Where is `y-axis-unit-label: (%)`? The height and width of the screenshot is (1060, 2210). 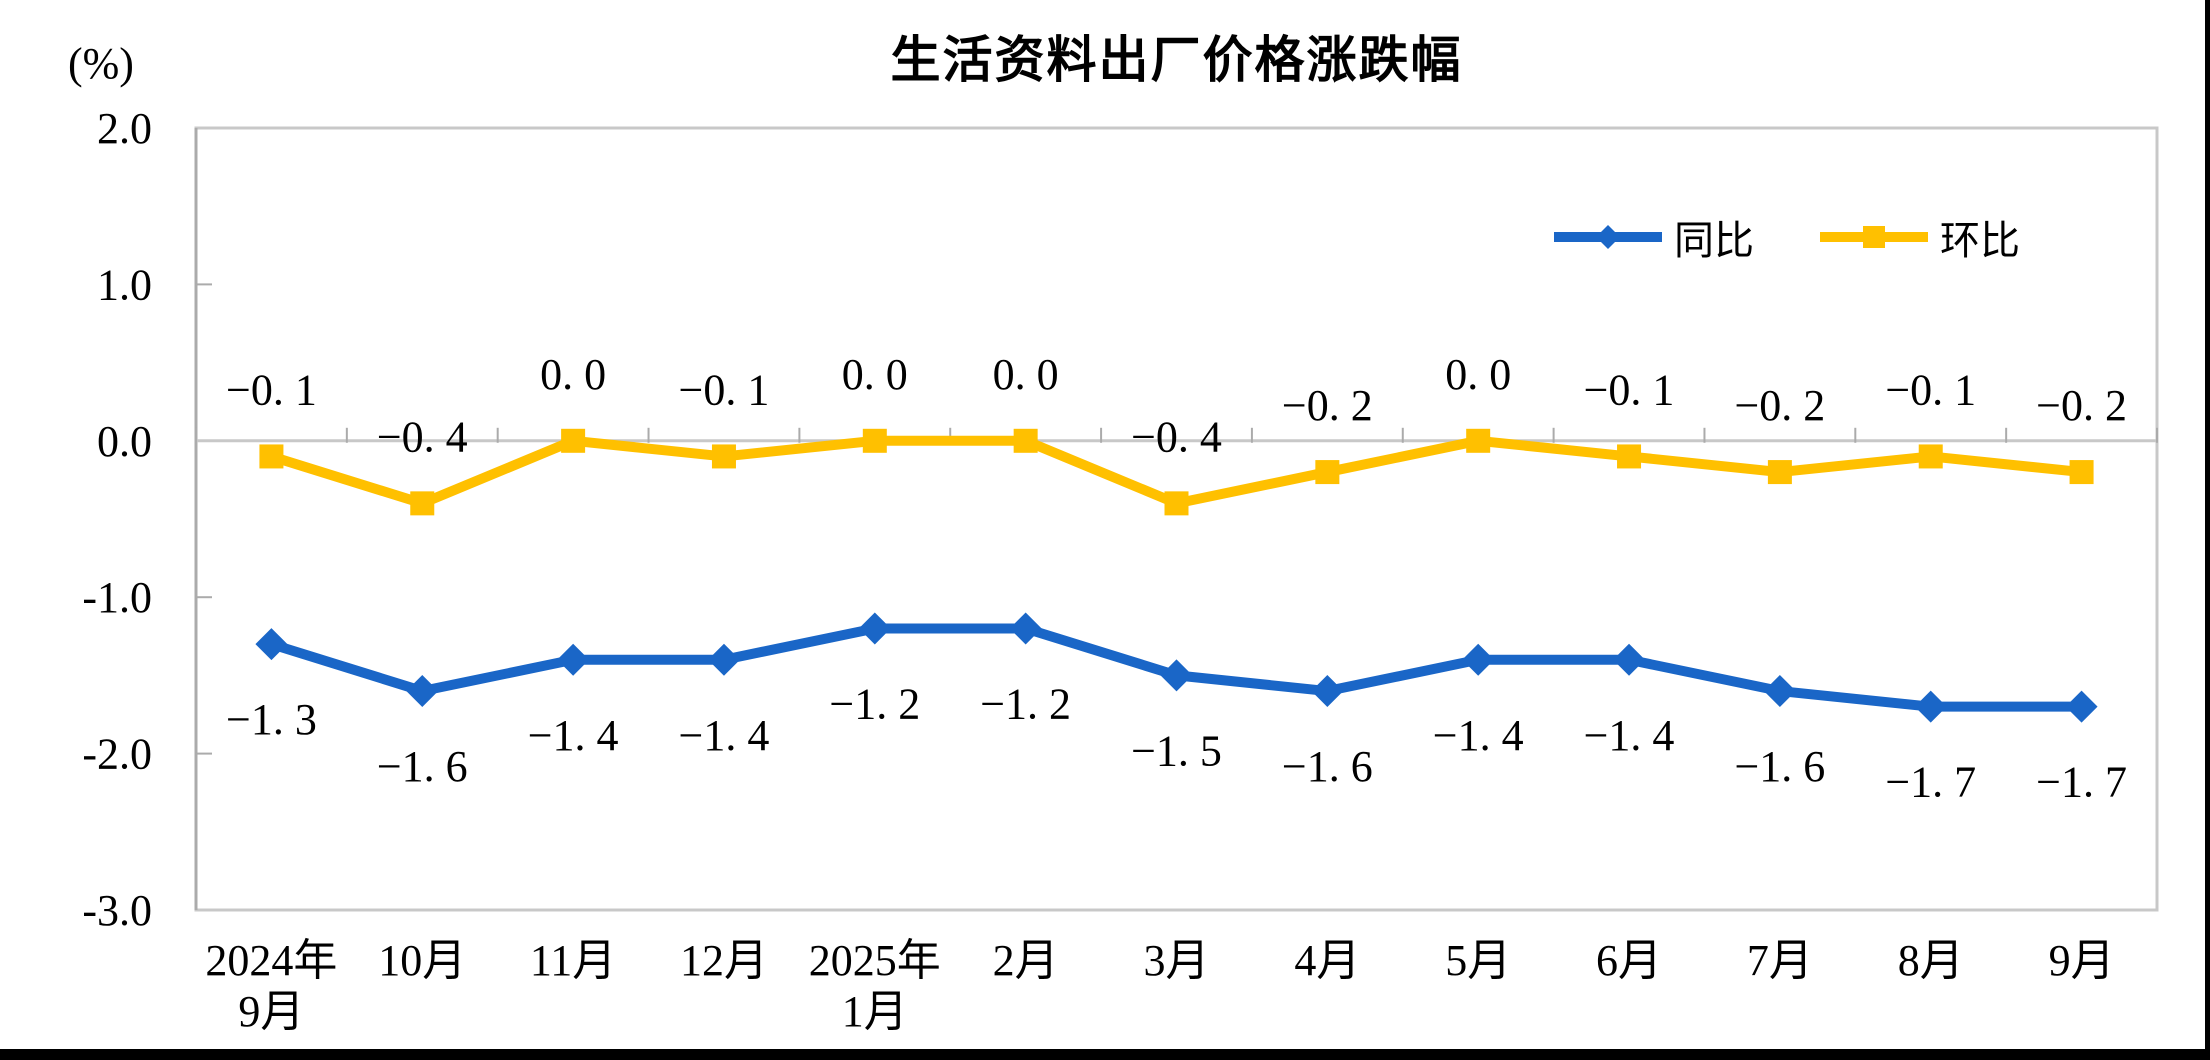 y-axis-unit-label: (%) is located at coordinates (101, 63).